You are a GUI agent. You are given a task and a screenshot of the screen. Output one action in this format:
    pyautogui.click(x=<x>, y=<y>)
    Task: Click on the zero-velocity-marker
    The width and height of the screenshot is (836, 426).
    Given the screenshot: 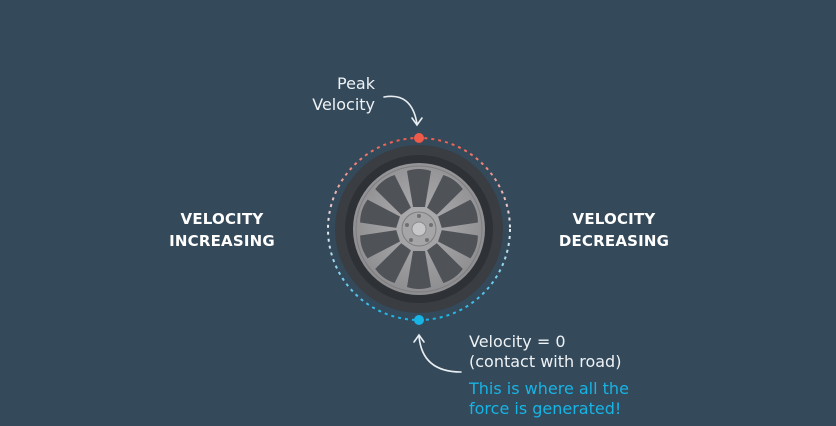 What is the action you would take?
    pyautogui.click(x=419, y=320)
    